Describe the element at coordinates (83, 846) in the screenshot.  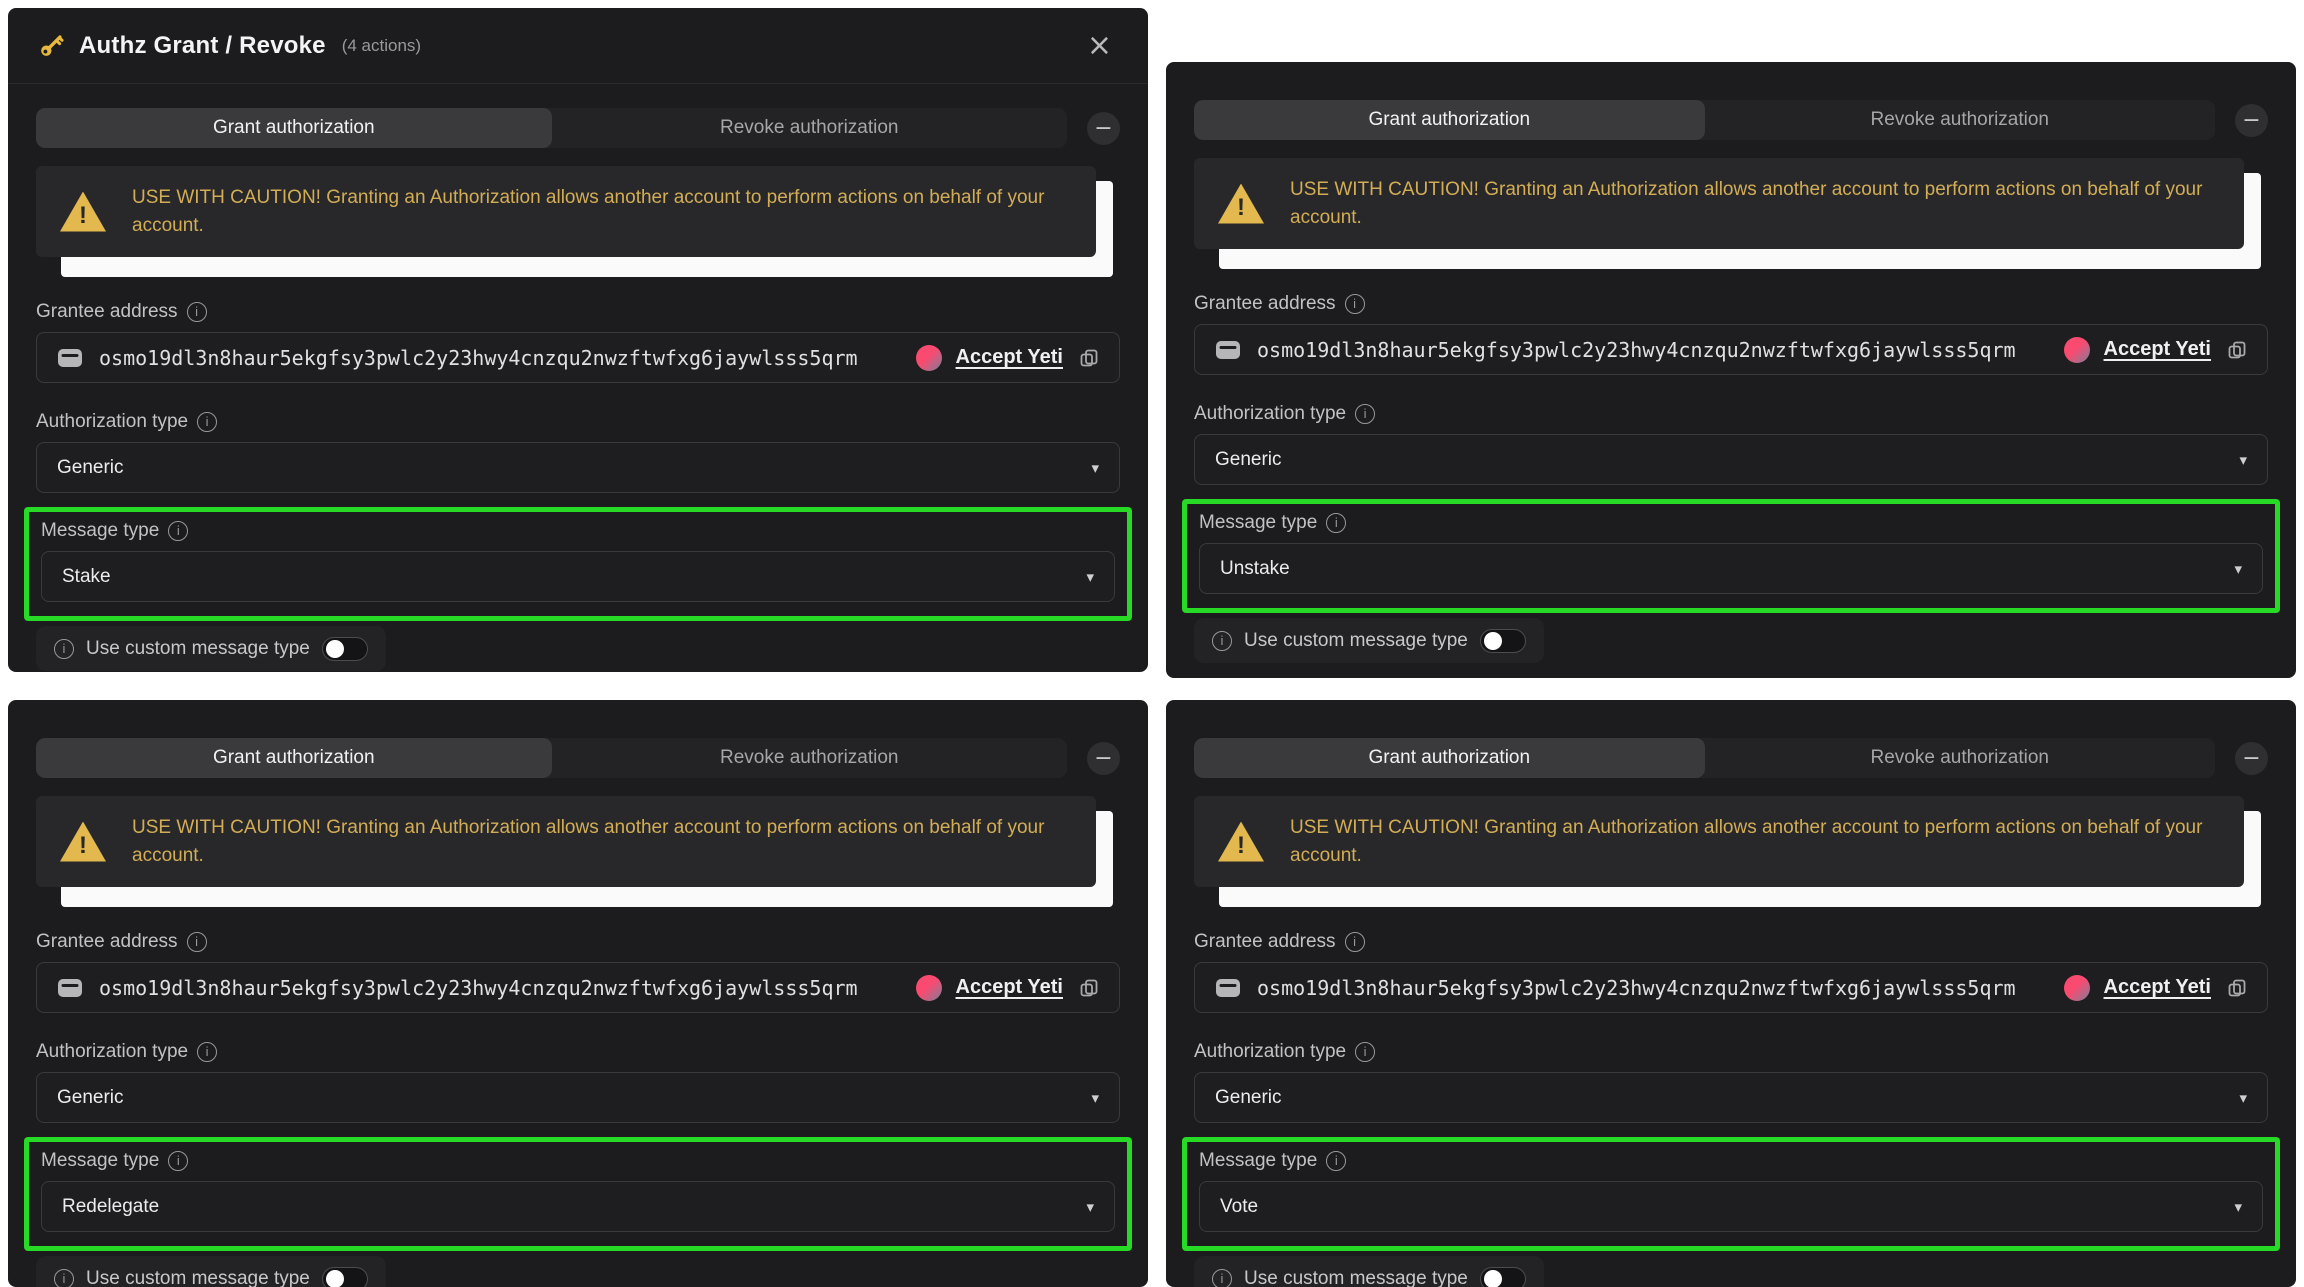
I see `warning-exclaim: !` at that location.